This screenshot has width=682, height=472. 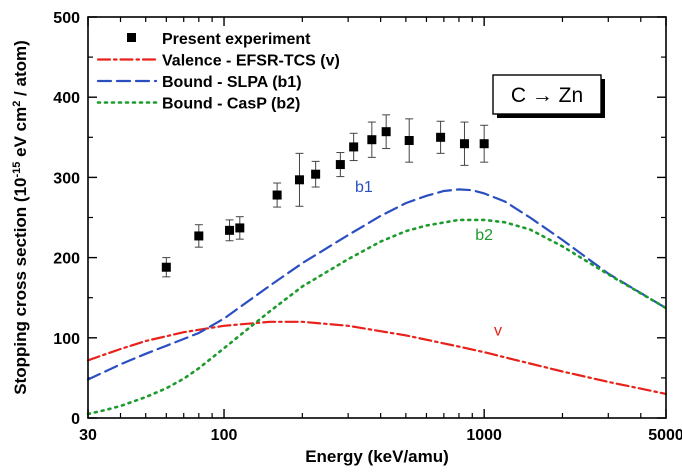 I want to click on reaction-annotation-box: C → Zn, so click(x=548, y=96).